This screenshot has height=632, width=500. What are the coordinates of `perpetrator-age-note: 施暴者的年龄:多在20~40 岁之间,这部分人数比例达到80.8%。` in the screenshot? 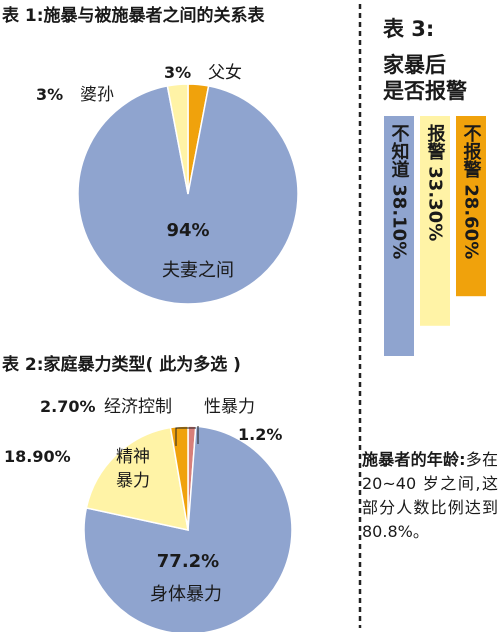 It's located at (430, 496).